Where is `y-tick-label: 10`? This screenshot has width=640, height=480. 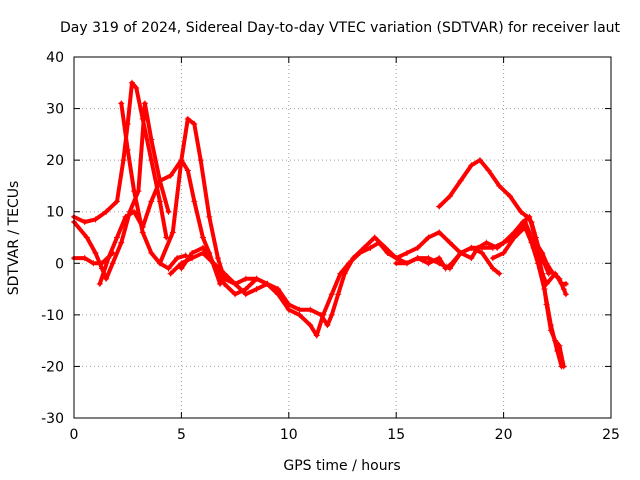
y-tick-label: 10 is located at coordinates (55, 213).